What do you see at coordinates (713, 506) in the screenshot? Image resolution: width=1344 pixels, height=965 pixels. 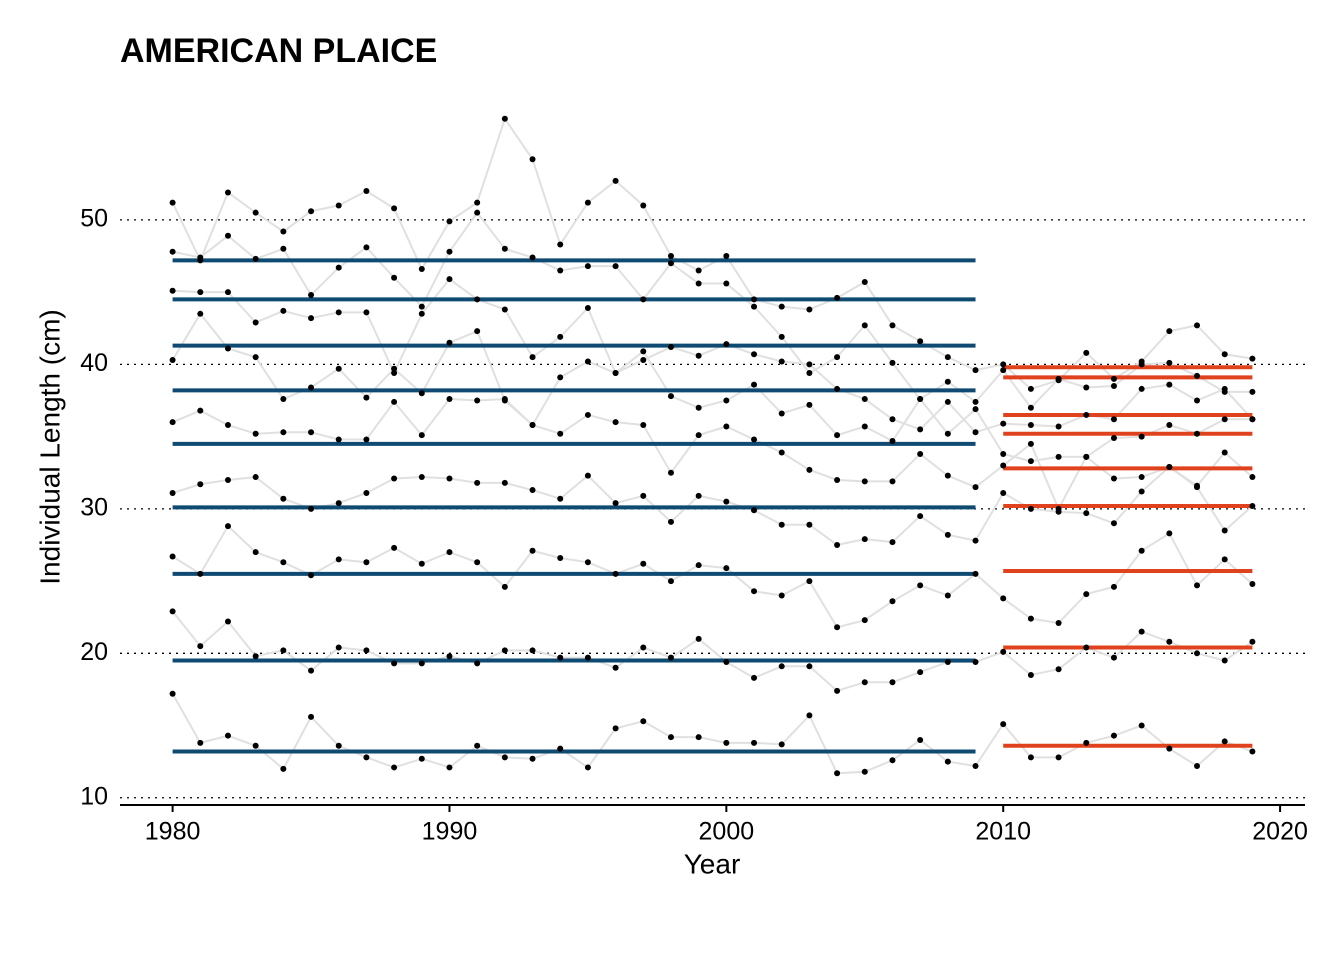 I see `series-line` at bounding box center [713, 506].